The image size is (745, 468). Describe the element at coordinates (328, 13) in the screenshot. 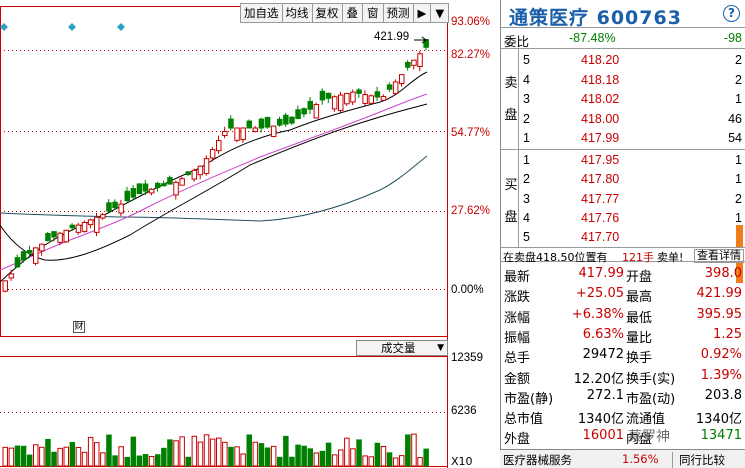

I see `adjust-button: 复权` at that location.